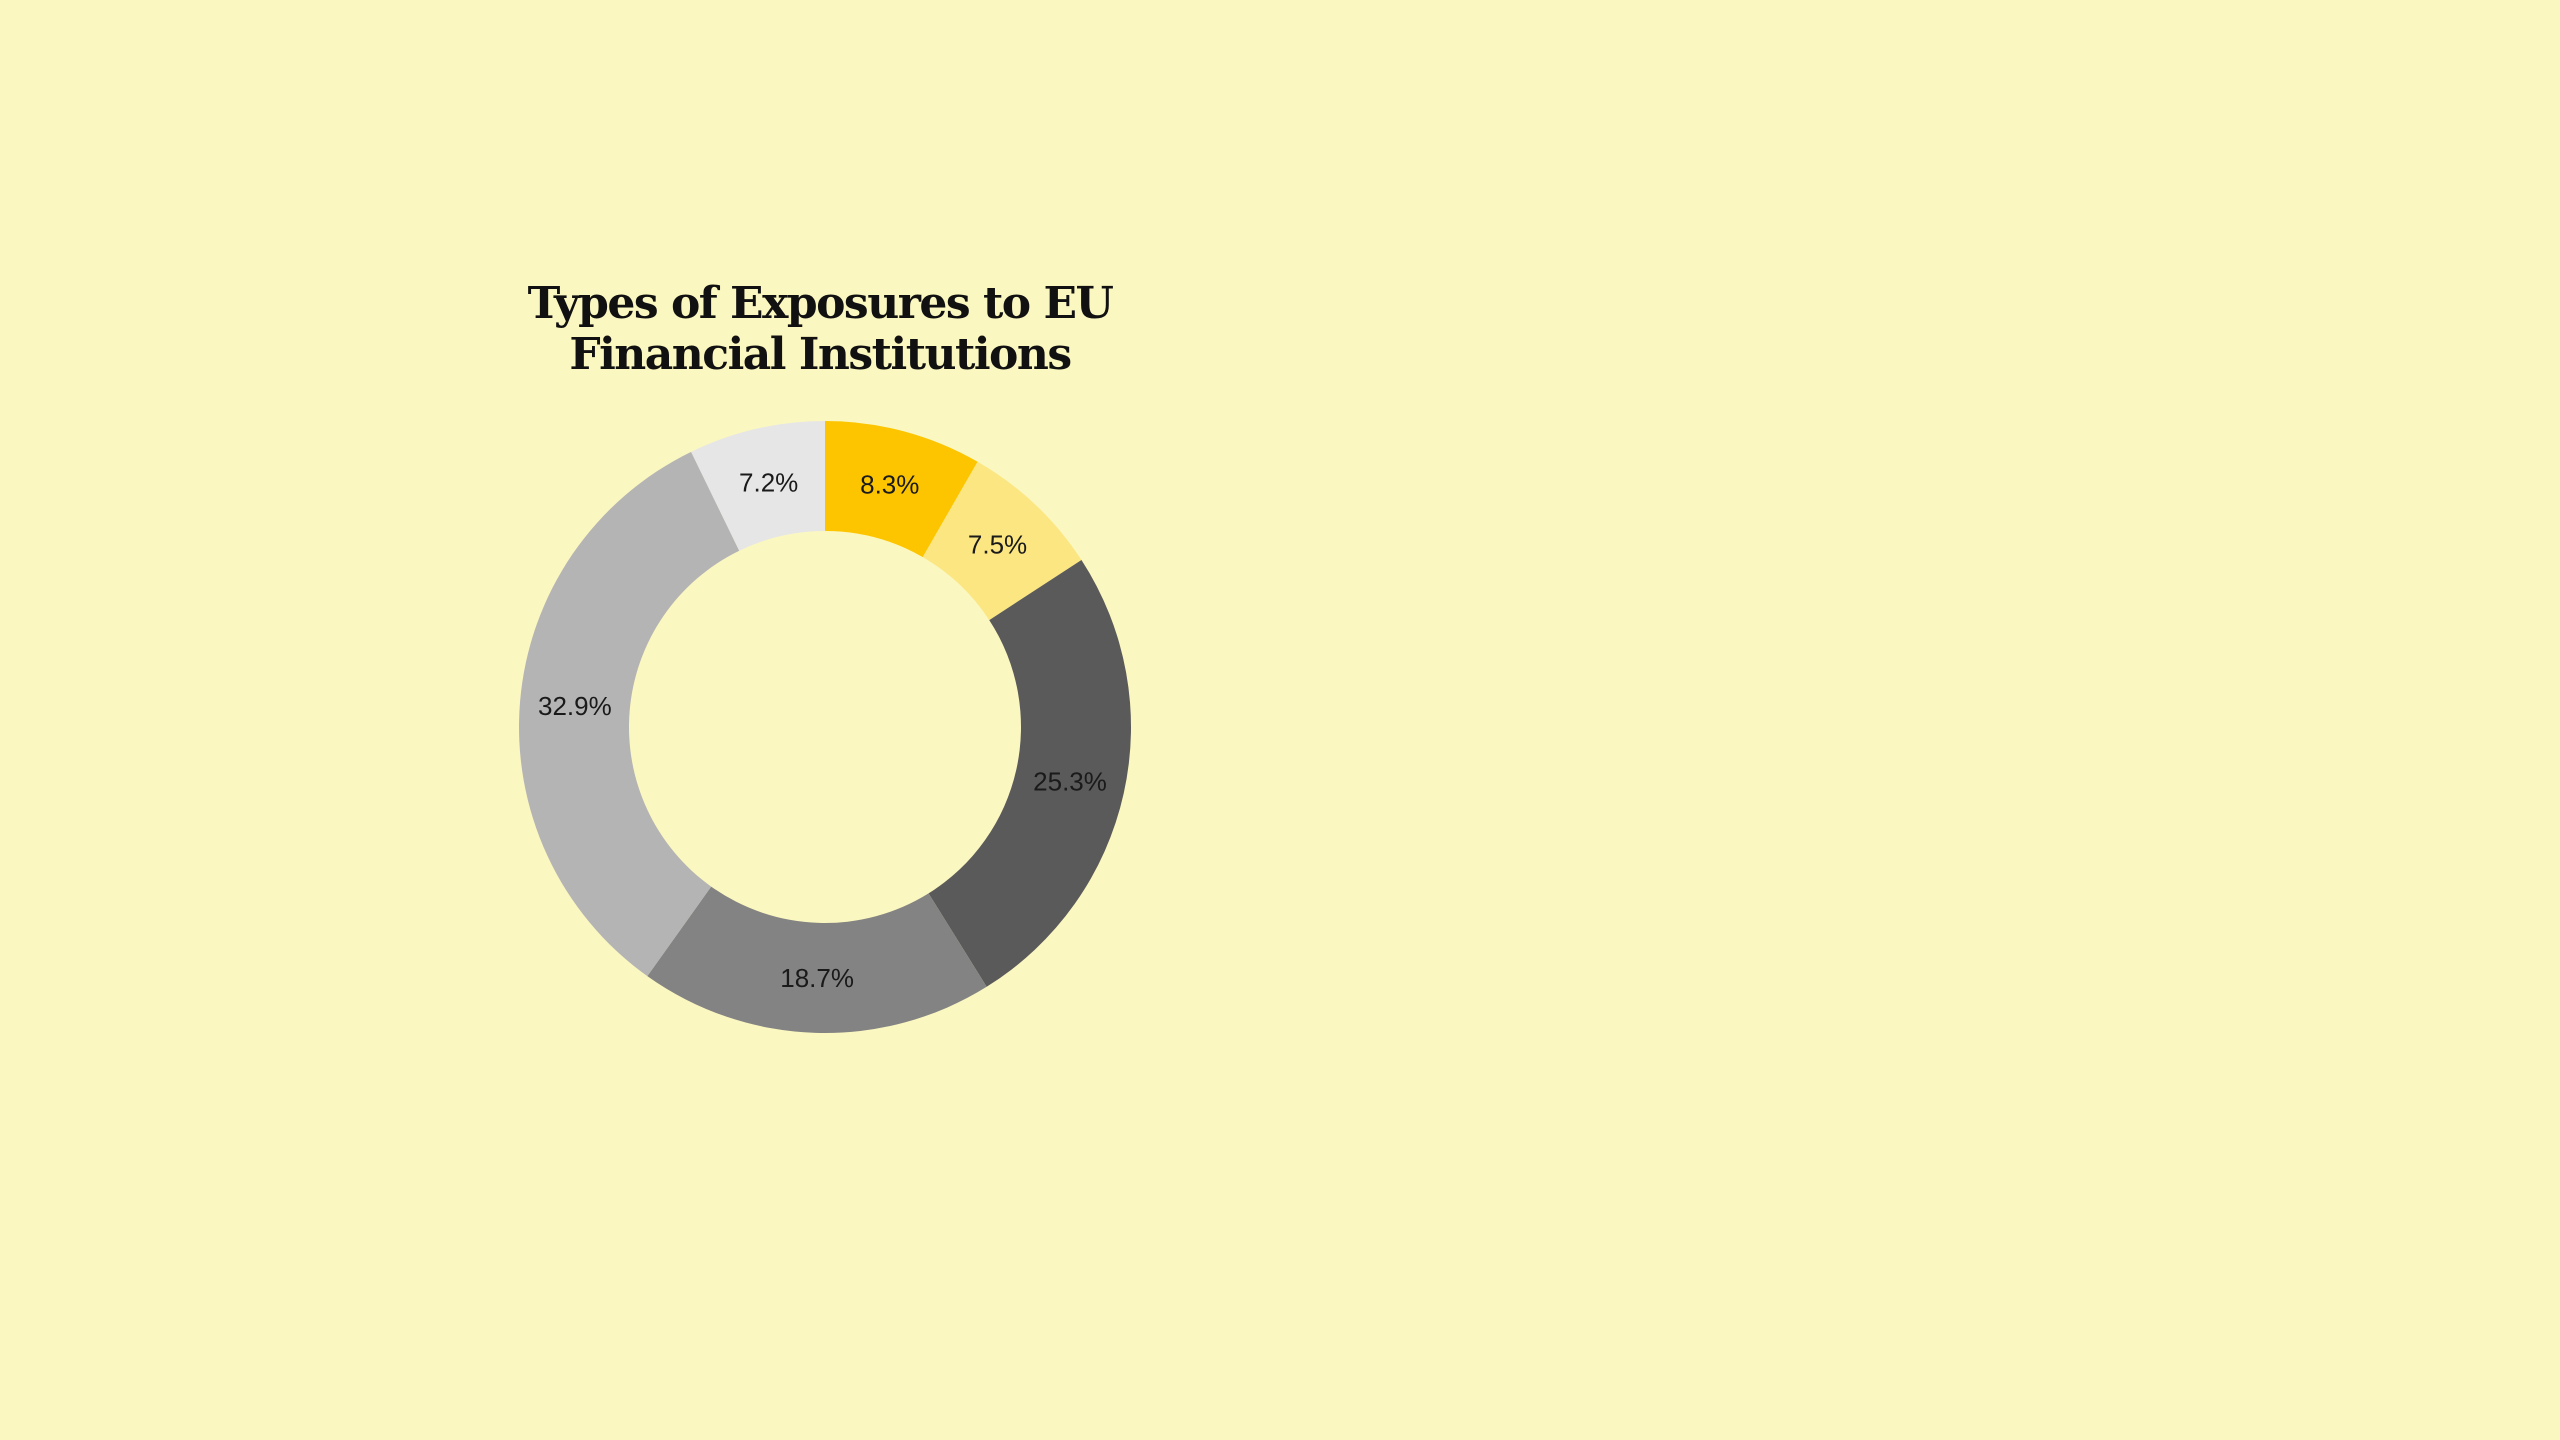 The image size is (2560, 1440). Describe the element at coordinates (822, 729) in the screenshot. I see `donut-labels: 8.3% 7.5% 25.3% 18.7% 32.9% 7.2%` at that location.